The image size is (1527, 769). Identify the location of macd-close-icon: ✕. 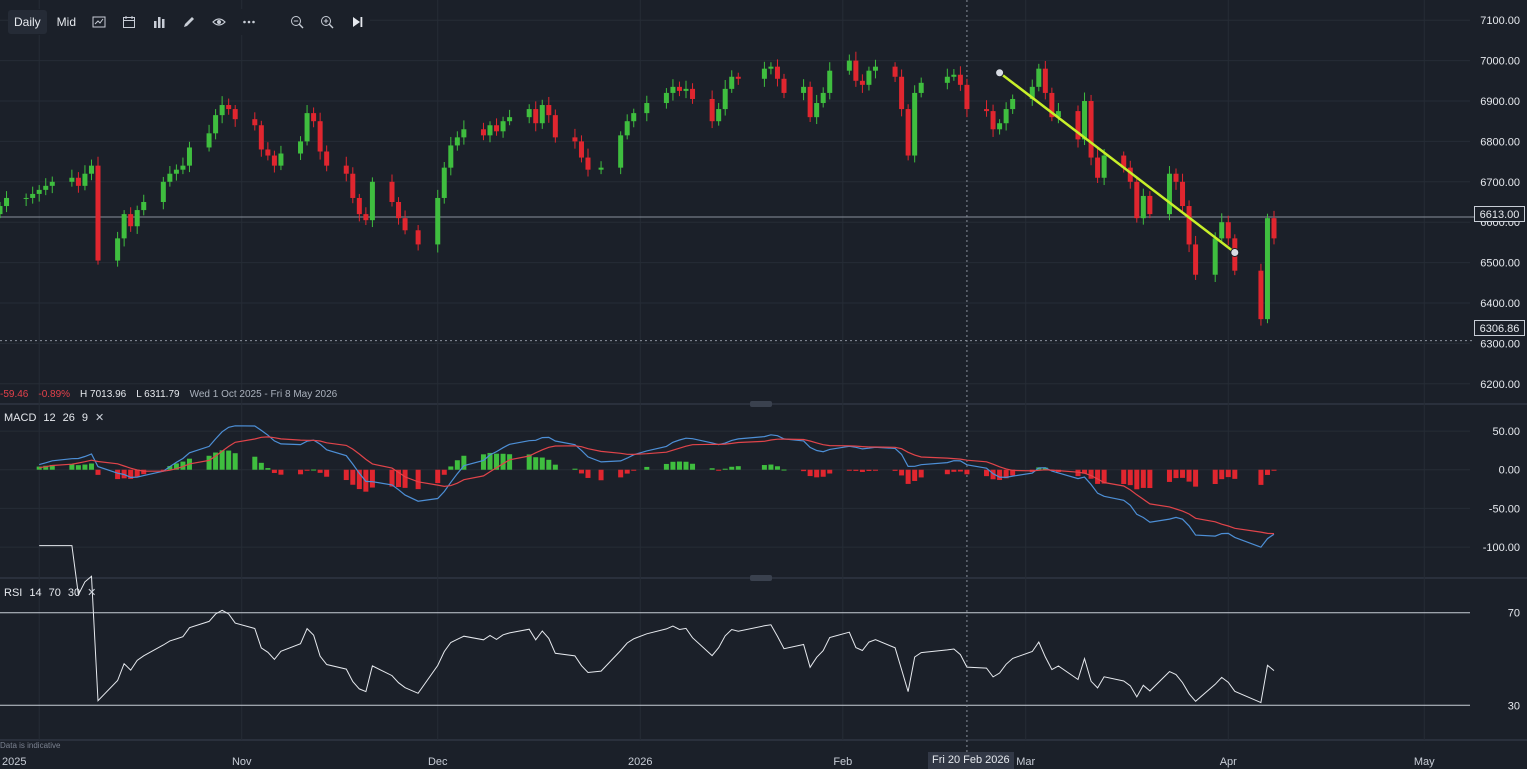
(100, 418).